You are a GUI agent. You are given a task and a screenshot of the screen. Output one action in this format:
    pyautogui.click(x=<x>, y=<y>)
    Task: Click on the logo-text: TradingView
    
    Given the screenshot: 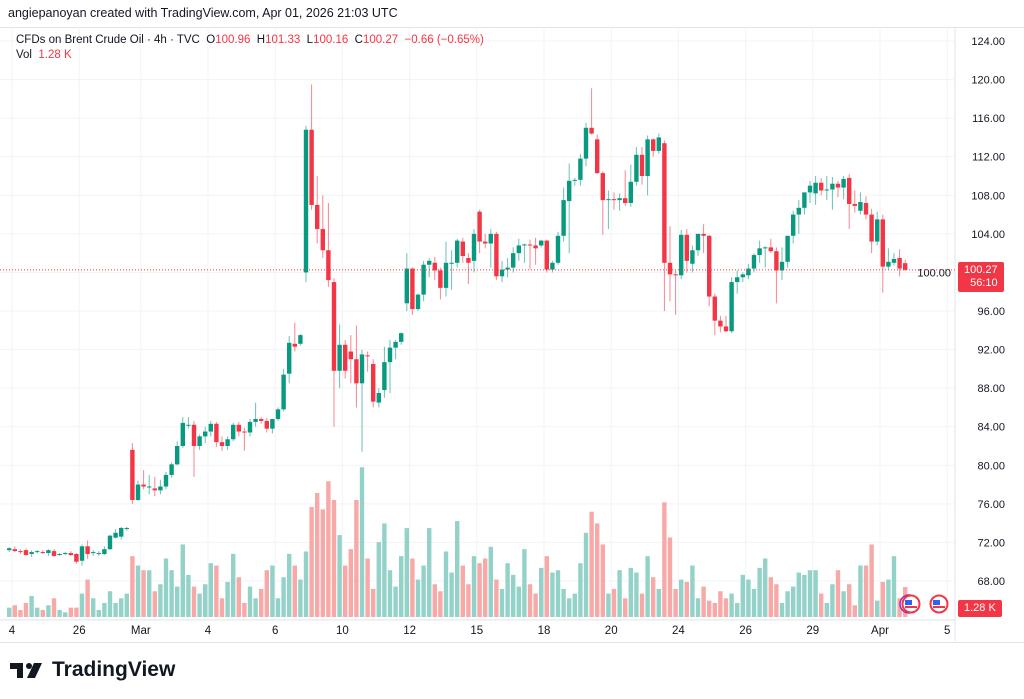 What is the action you would take?
    pyautogui.click(x=114, y=669)
    